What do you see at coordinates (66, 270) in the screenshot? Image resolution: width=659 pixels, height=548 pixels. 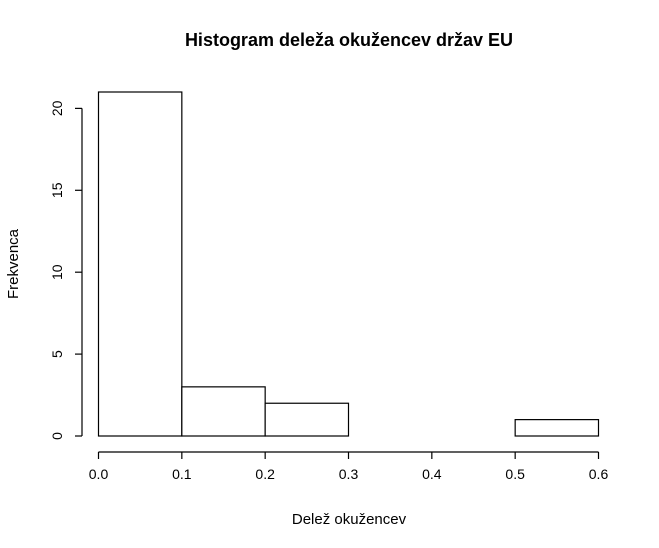 I see `y-axis: 0 5 10 15 20` at bounding box center [66, 270].